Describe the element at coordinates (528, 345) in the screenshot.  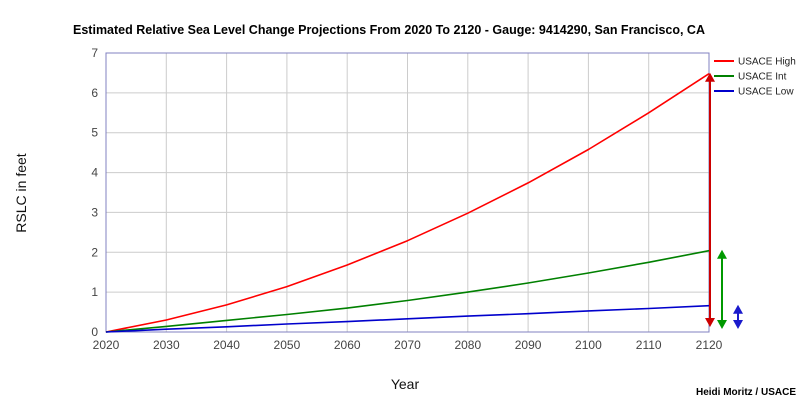
I see `x-tick-label: 2090` at that location.